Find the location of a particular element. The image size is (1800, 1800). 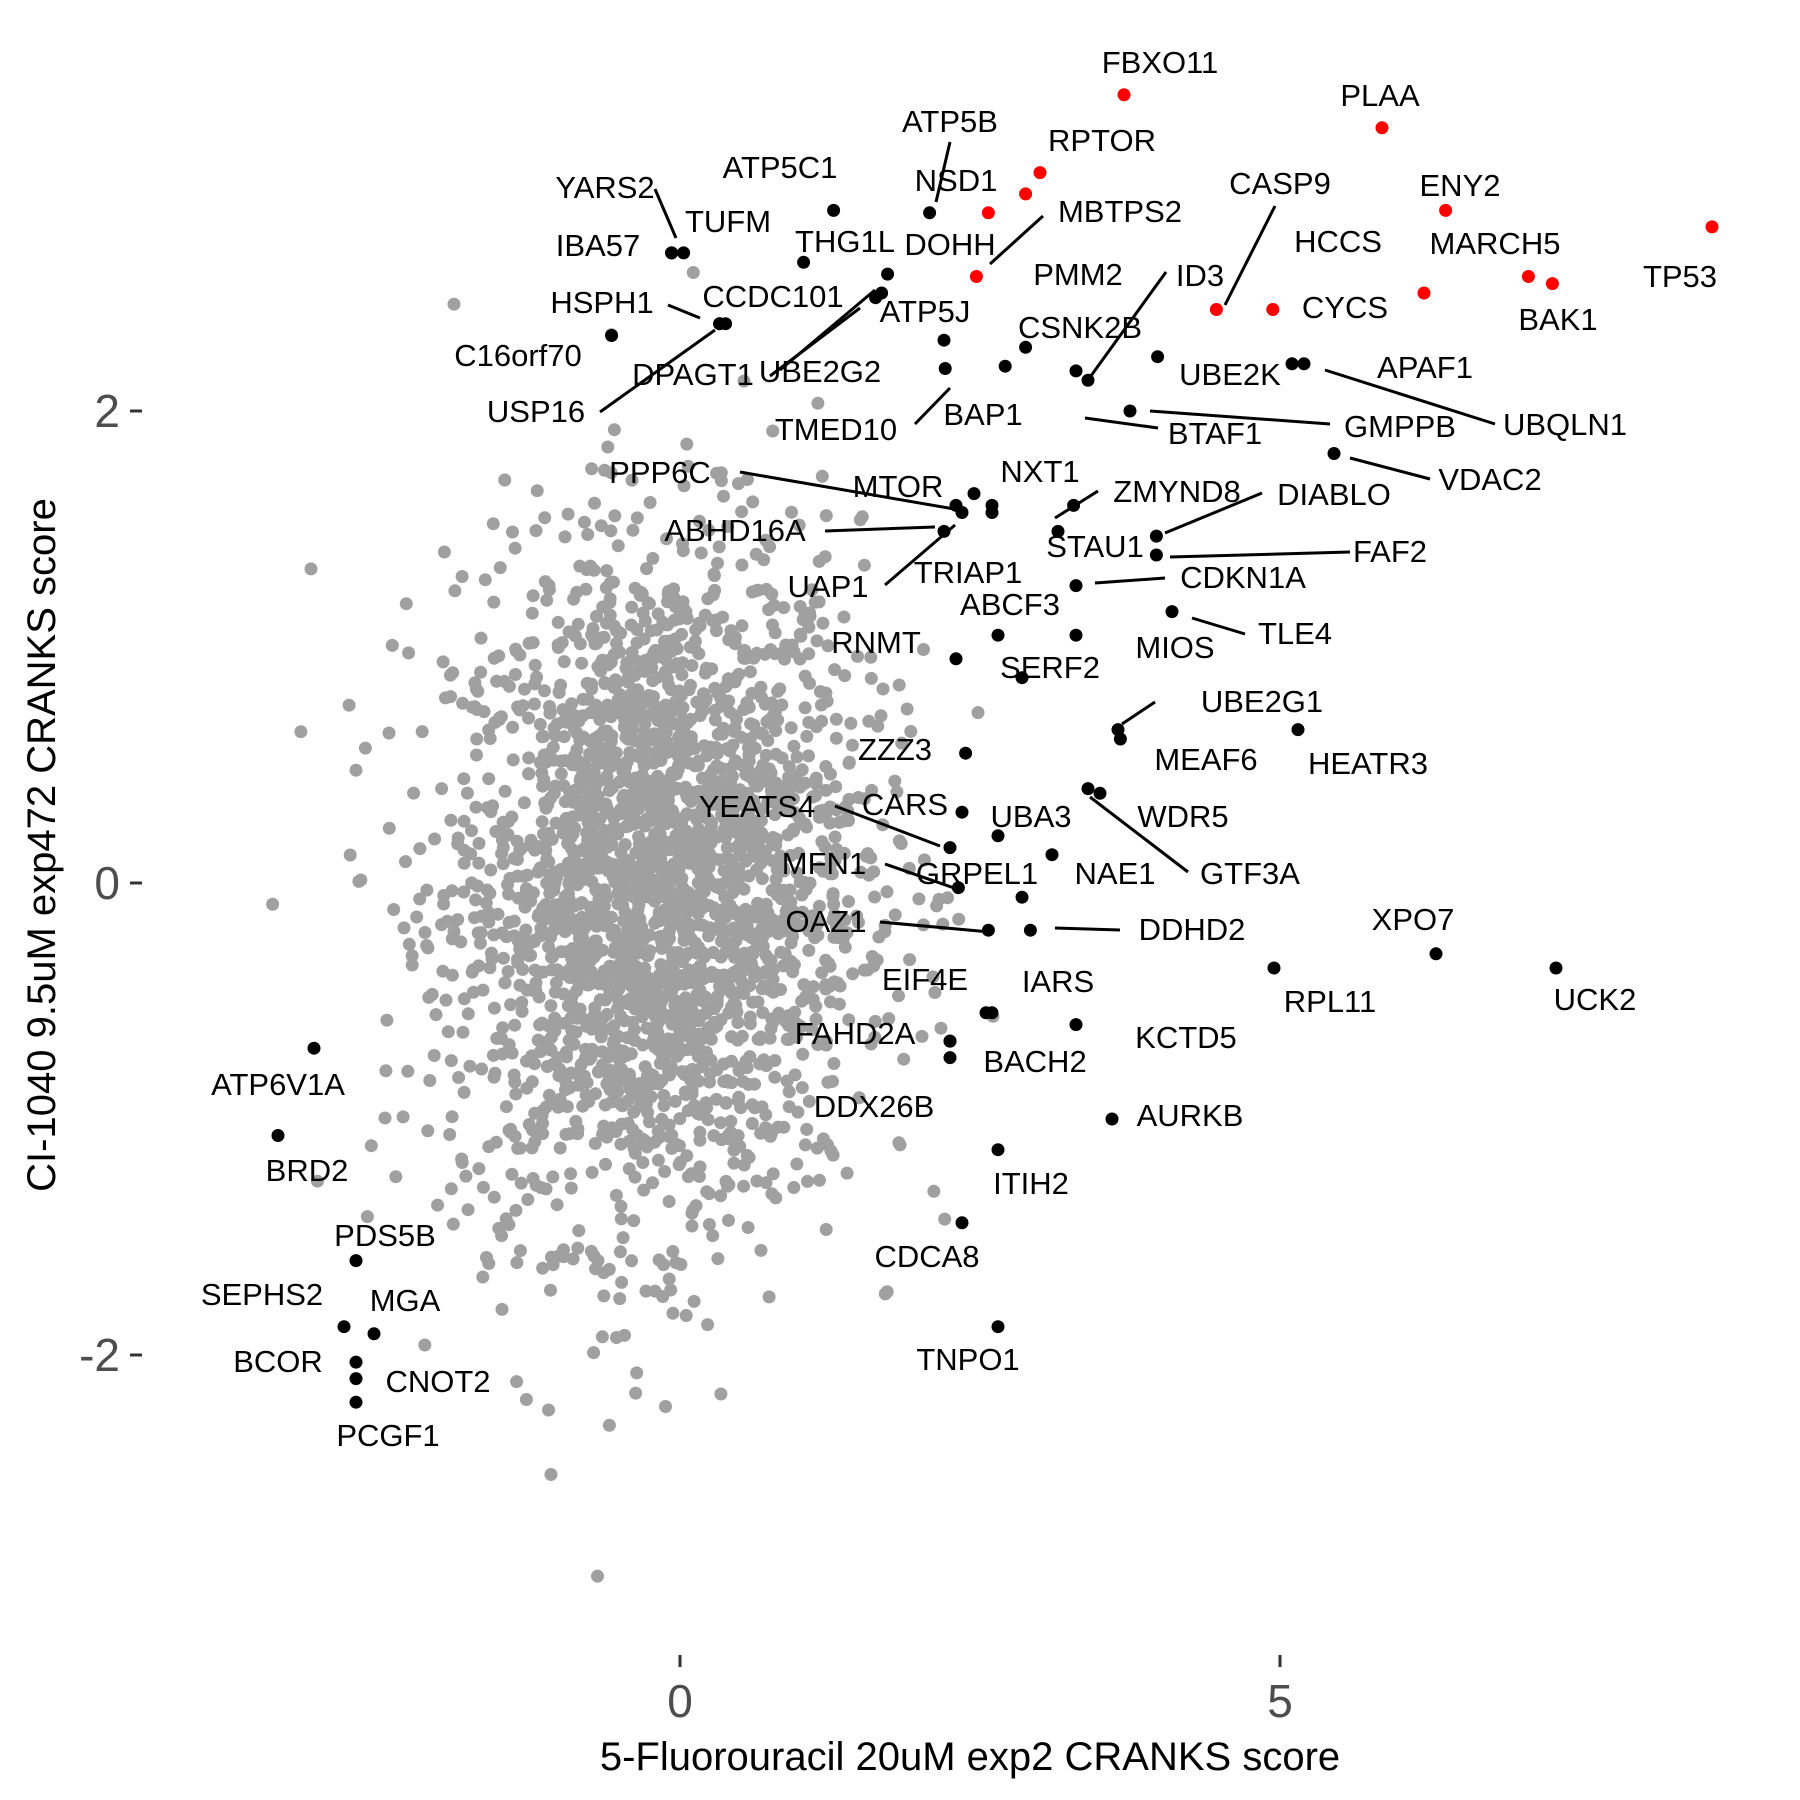

gene-label-usp16: USP16 is located at coordinates (536, 411).